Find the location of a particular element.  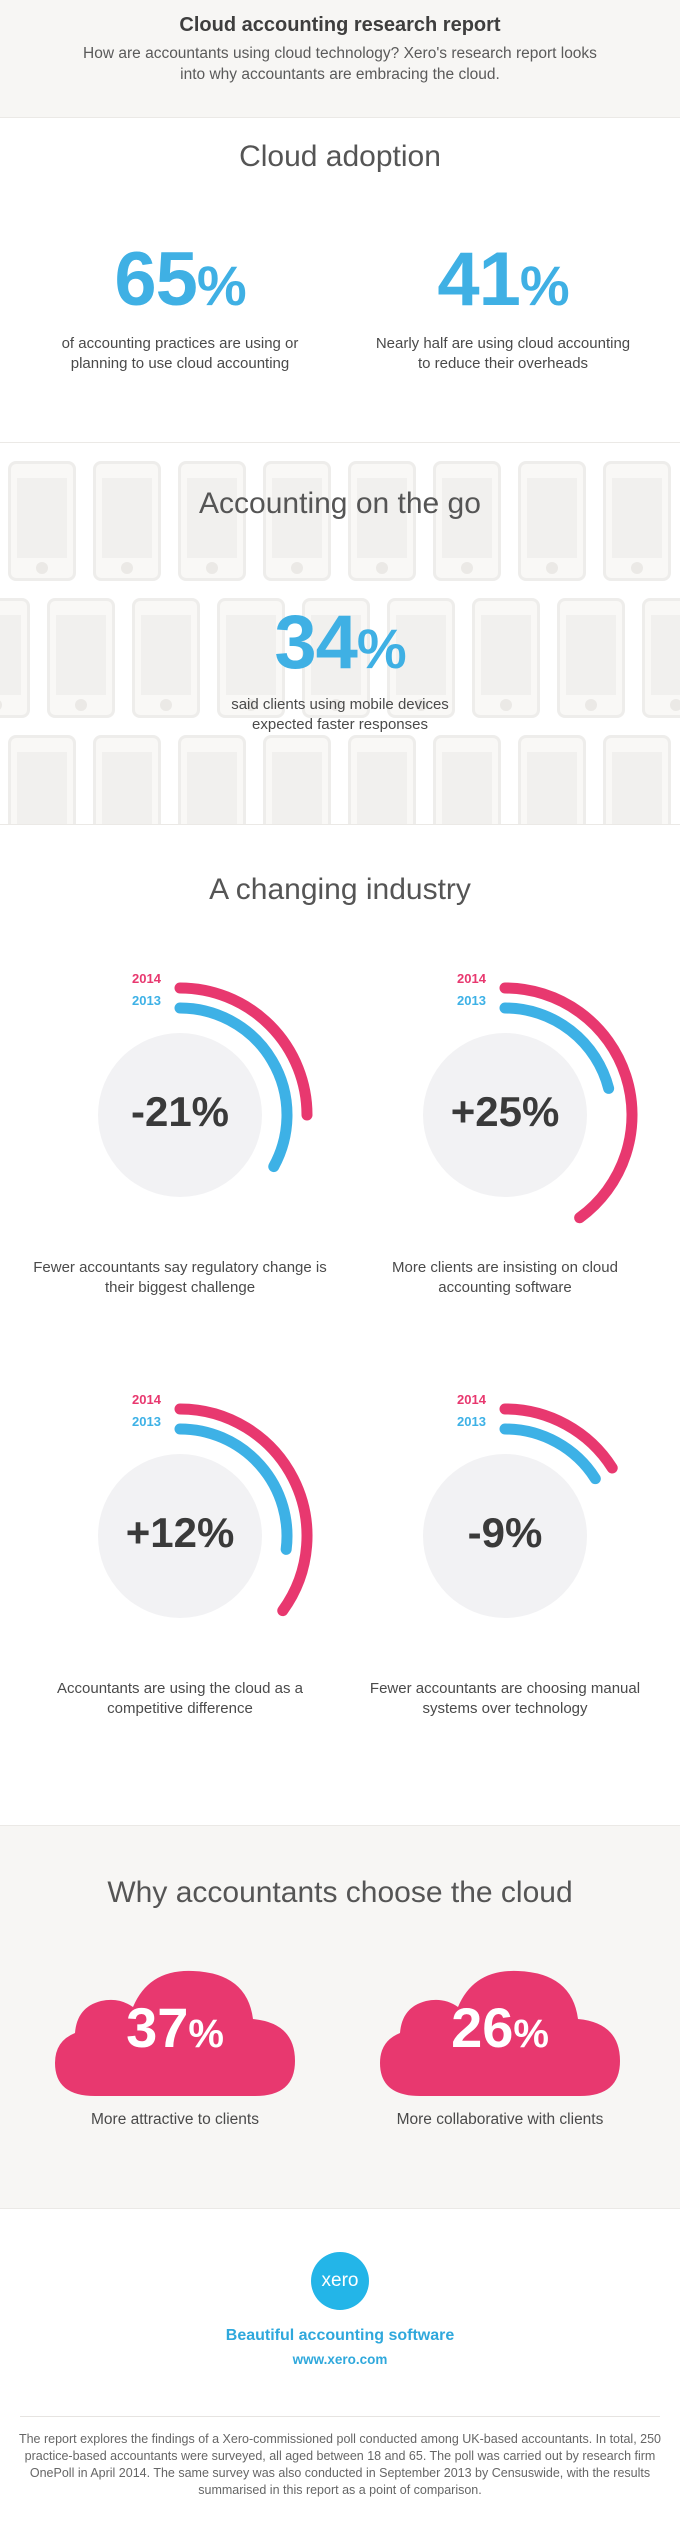

changing-industry-title: A changing industry is located at coordinates (340, 889).